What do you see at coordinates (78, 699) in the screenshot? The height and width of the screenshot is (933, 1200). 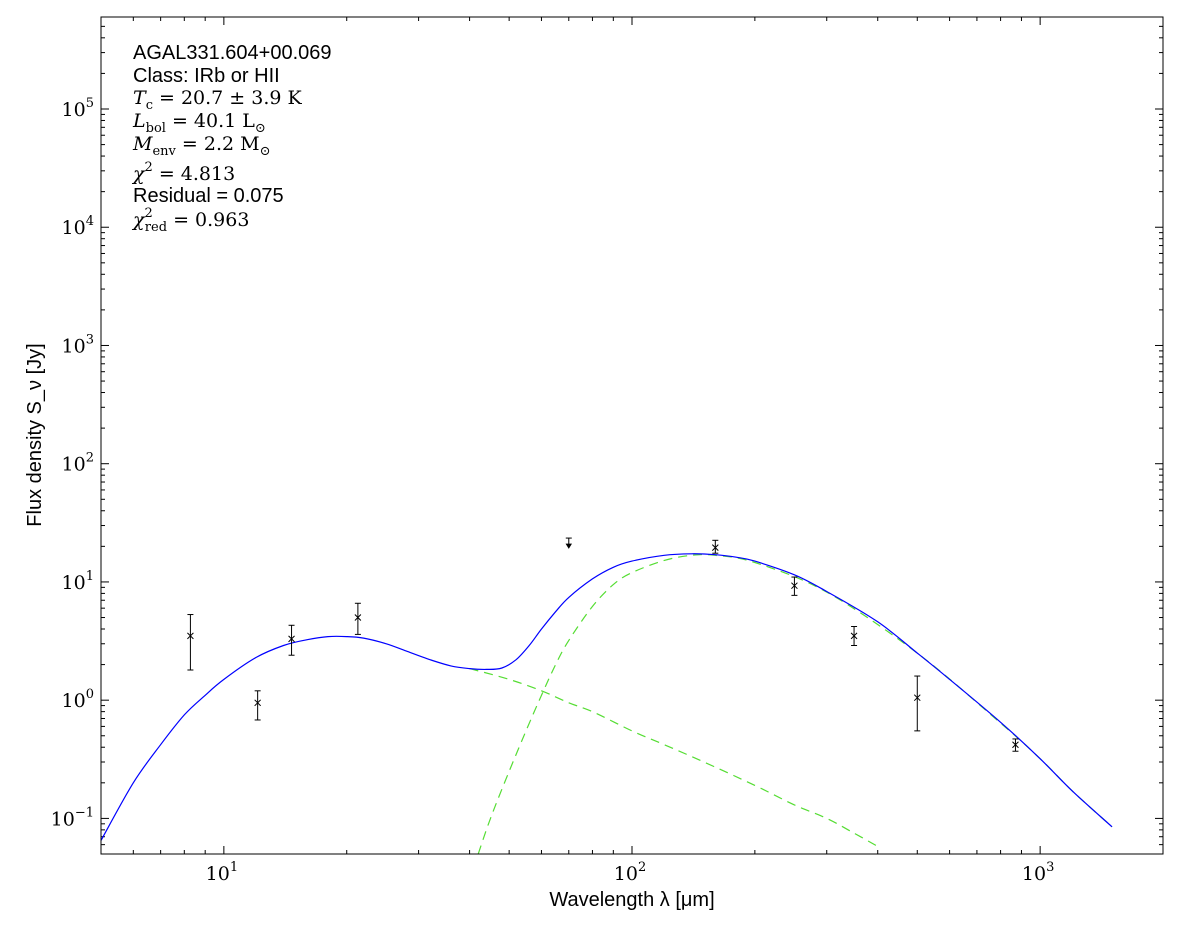 I see `y-tick-label: 10⁰` at bounding box center [78, 699].